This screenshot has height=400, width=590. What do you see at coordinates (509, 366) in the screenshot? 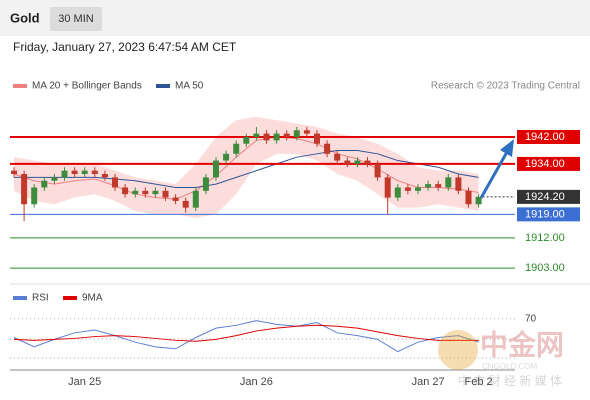
I see `watermark-site: CNGOLD.COM` at bounding box center [509, 366].